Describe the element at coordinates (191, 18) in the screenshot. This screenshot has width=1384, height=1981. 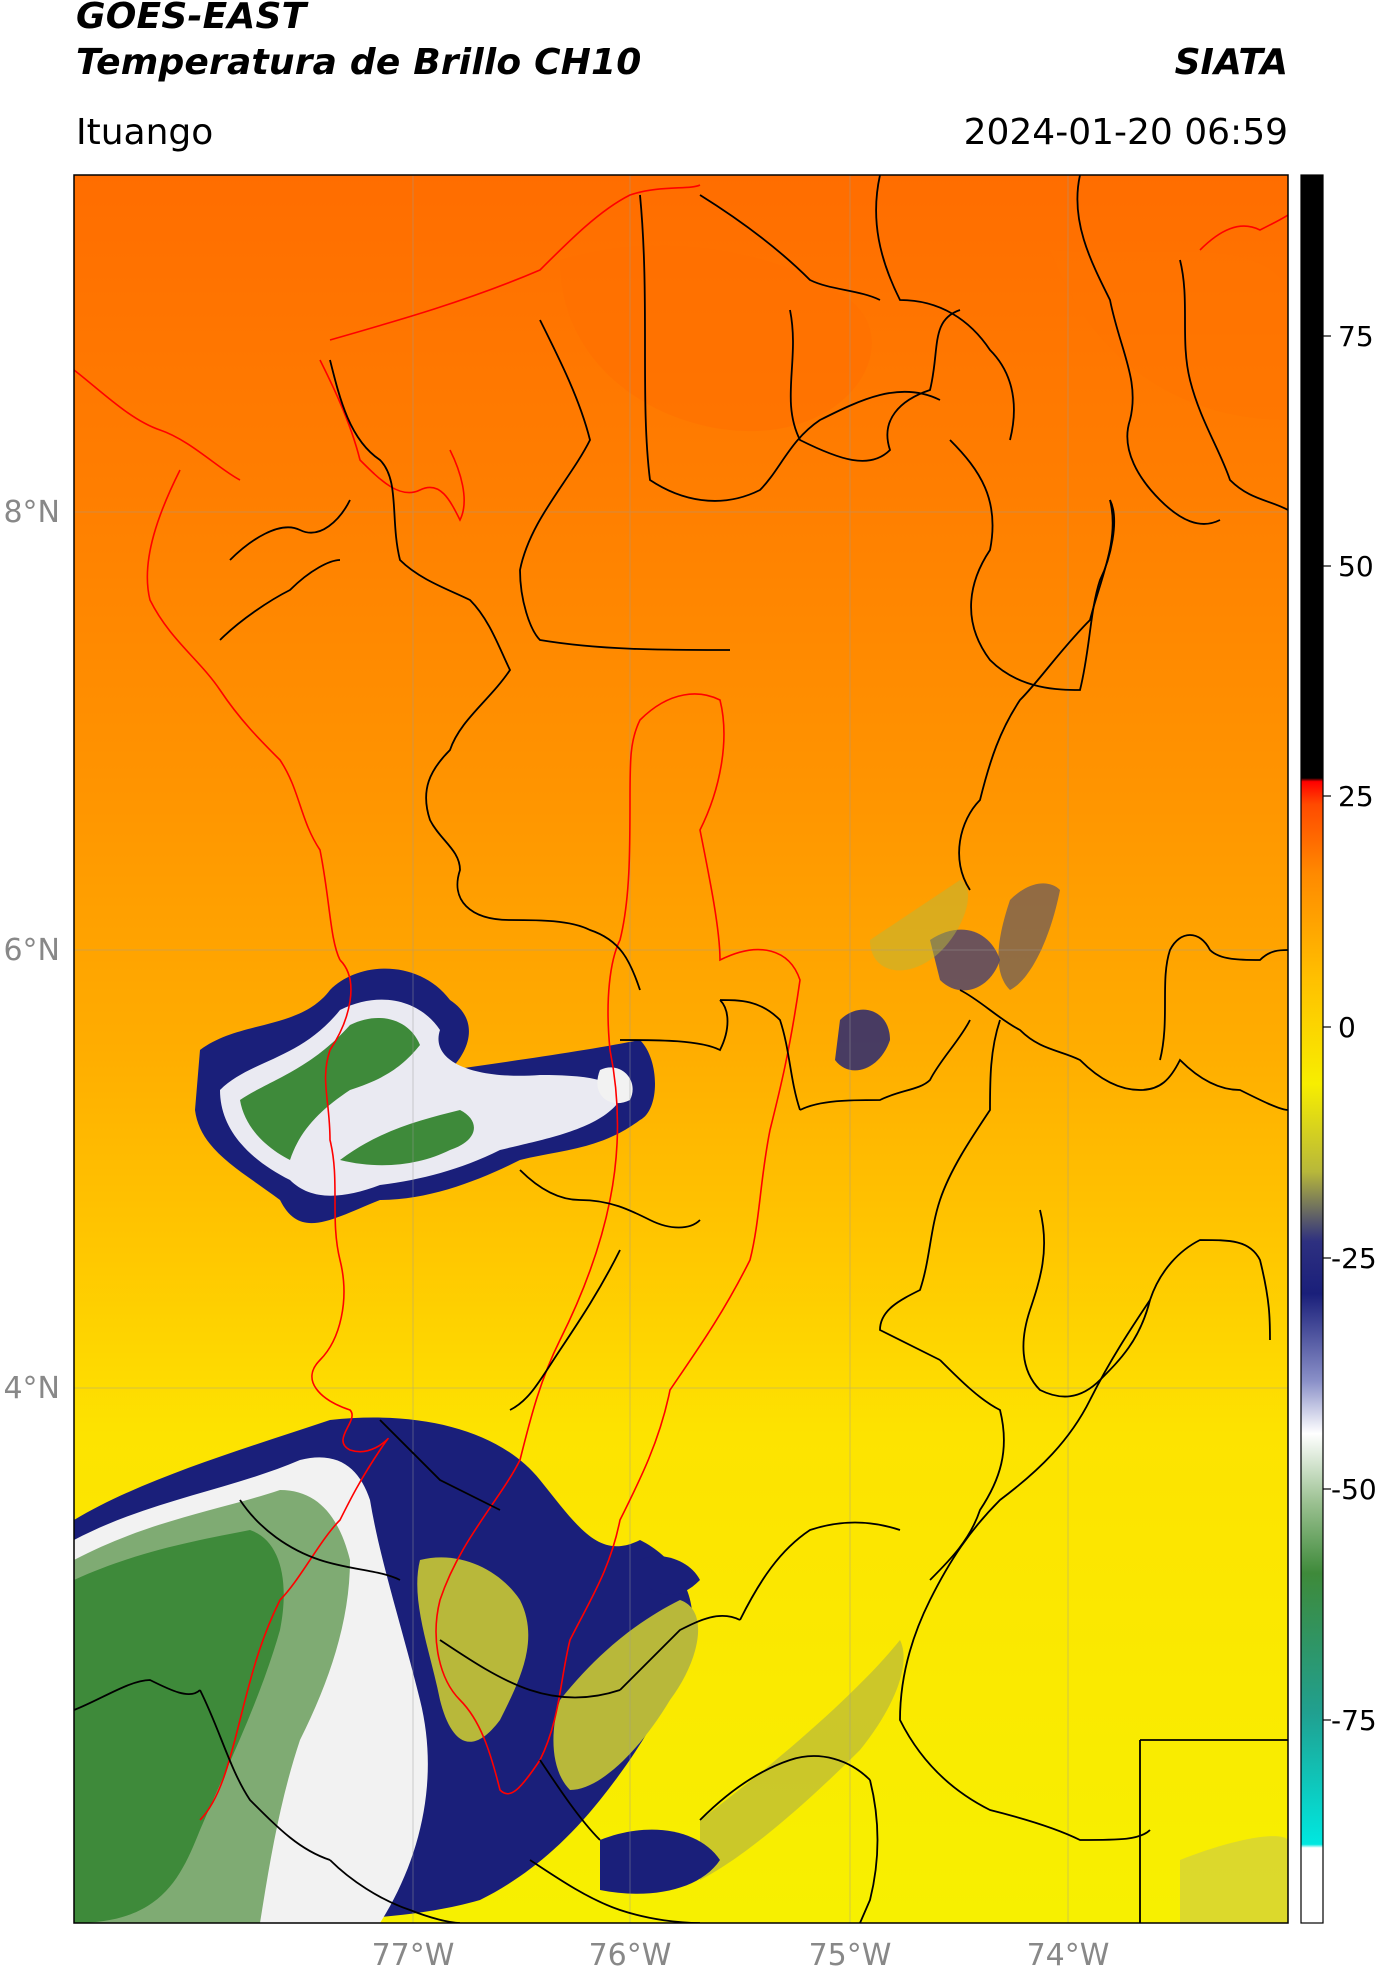
I see `title-line-1: GOES-EAST` at that location.